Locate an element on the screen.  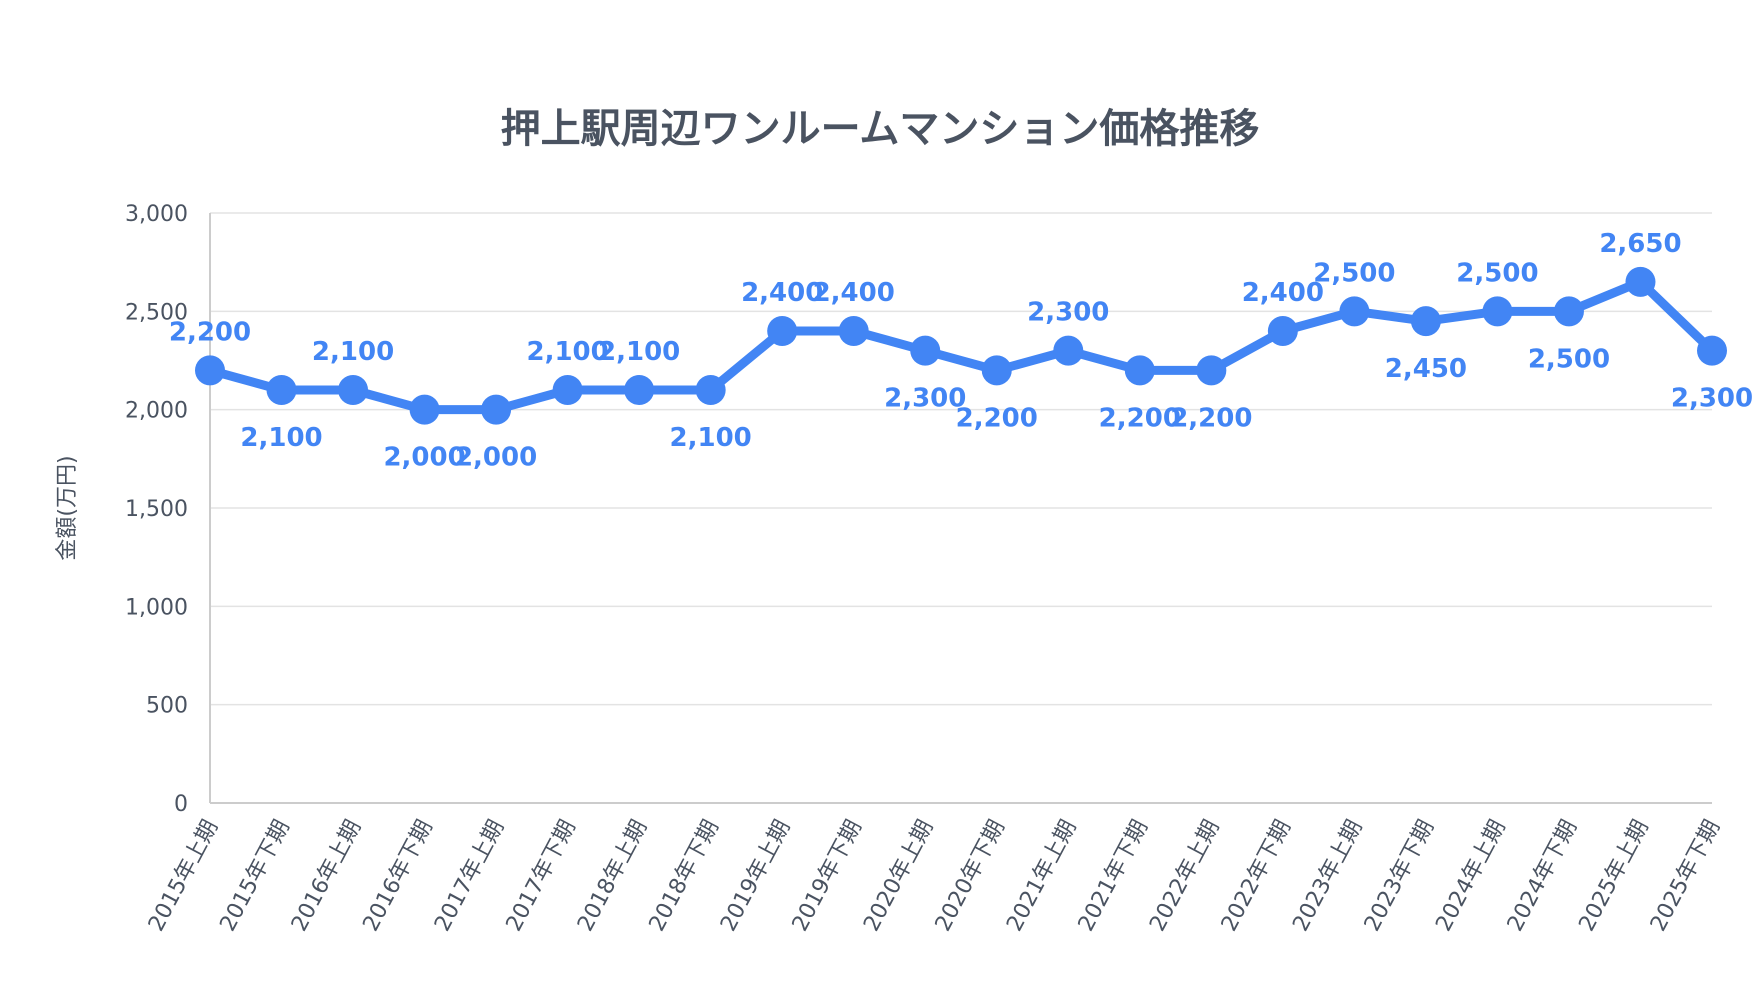
x-tick-label: 2023年下期 is located at coordinates (1399, 875).